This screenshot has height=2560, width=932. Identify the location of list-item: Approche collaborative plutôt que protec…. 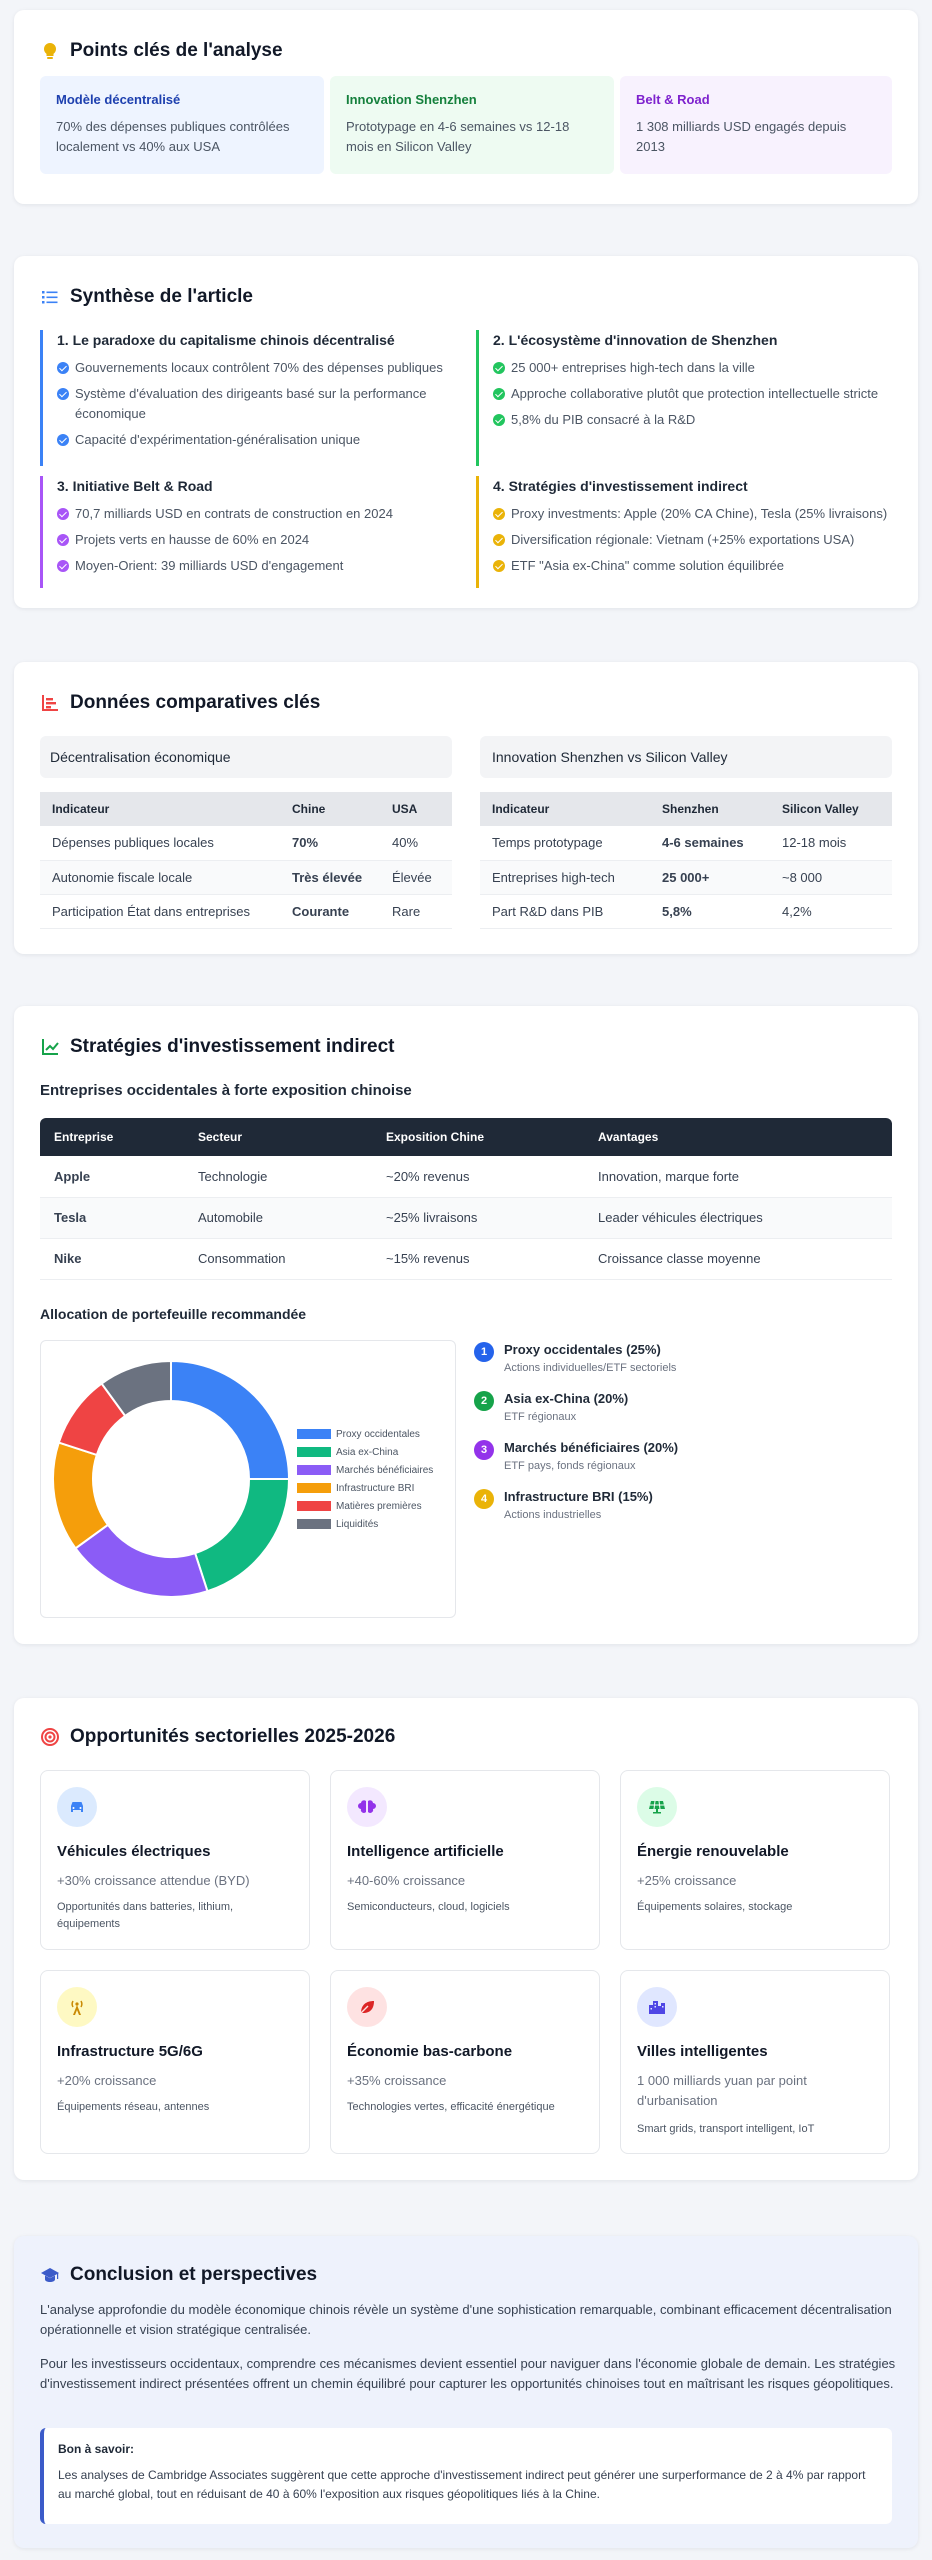
(690, 394).